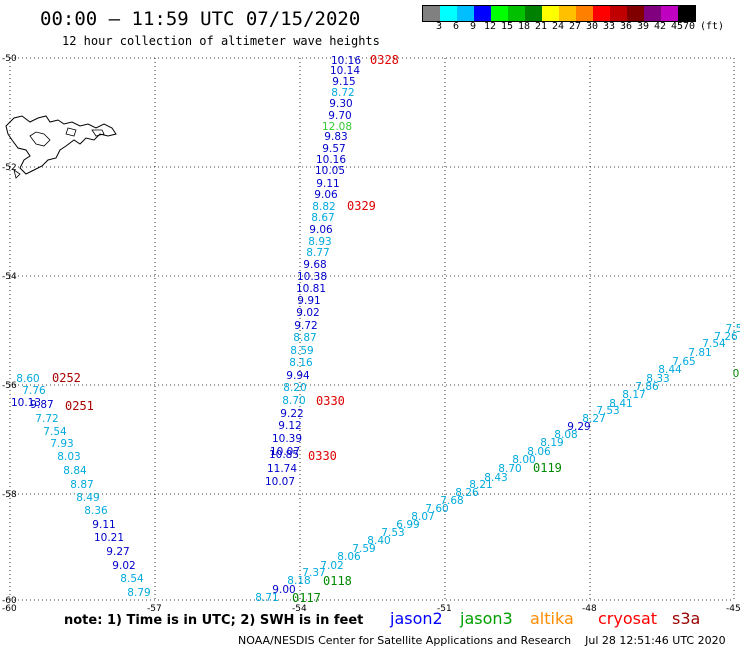 Image resolution: width=740 pixels, height=650 pixels. I want to click on pass-time-label: 0328, so click(384, 60).